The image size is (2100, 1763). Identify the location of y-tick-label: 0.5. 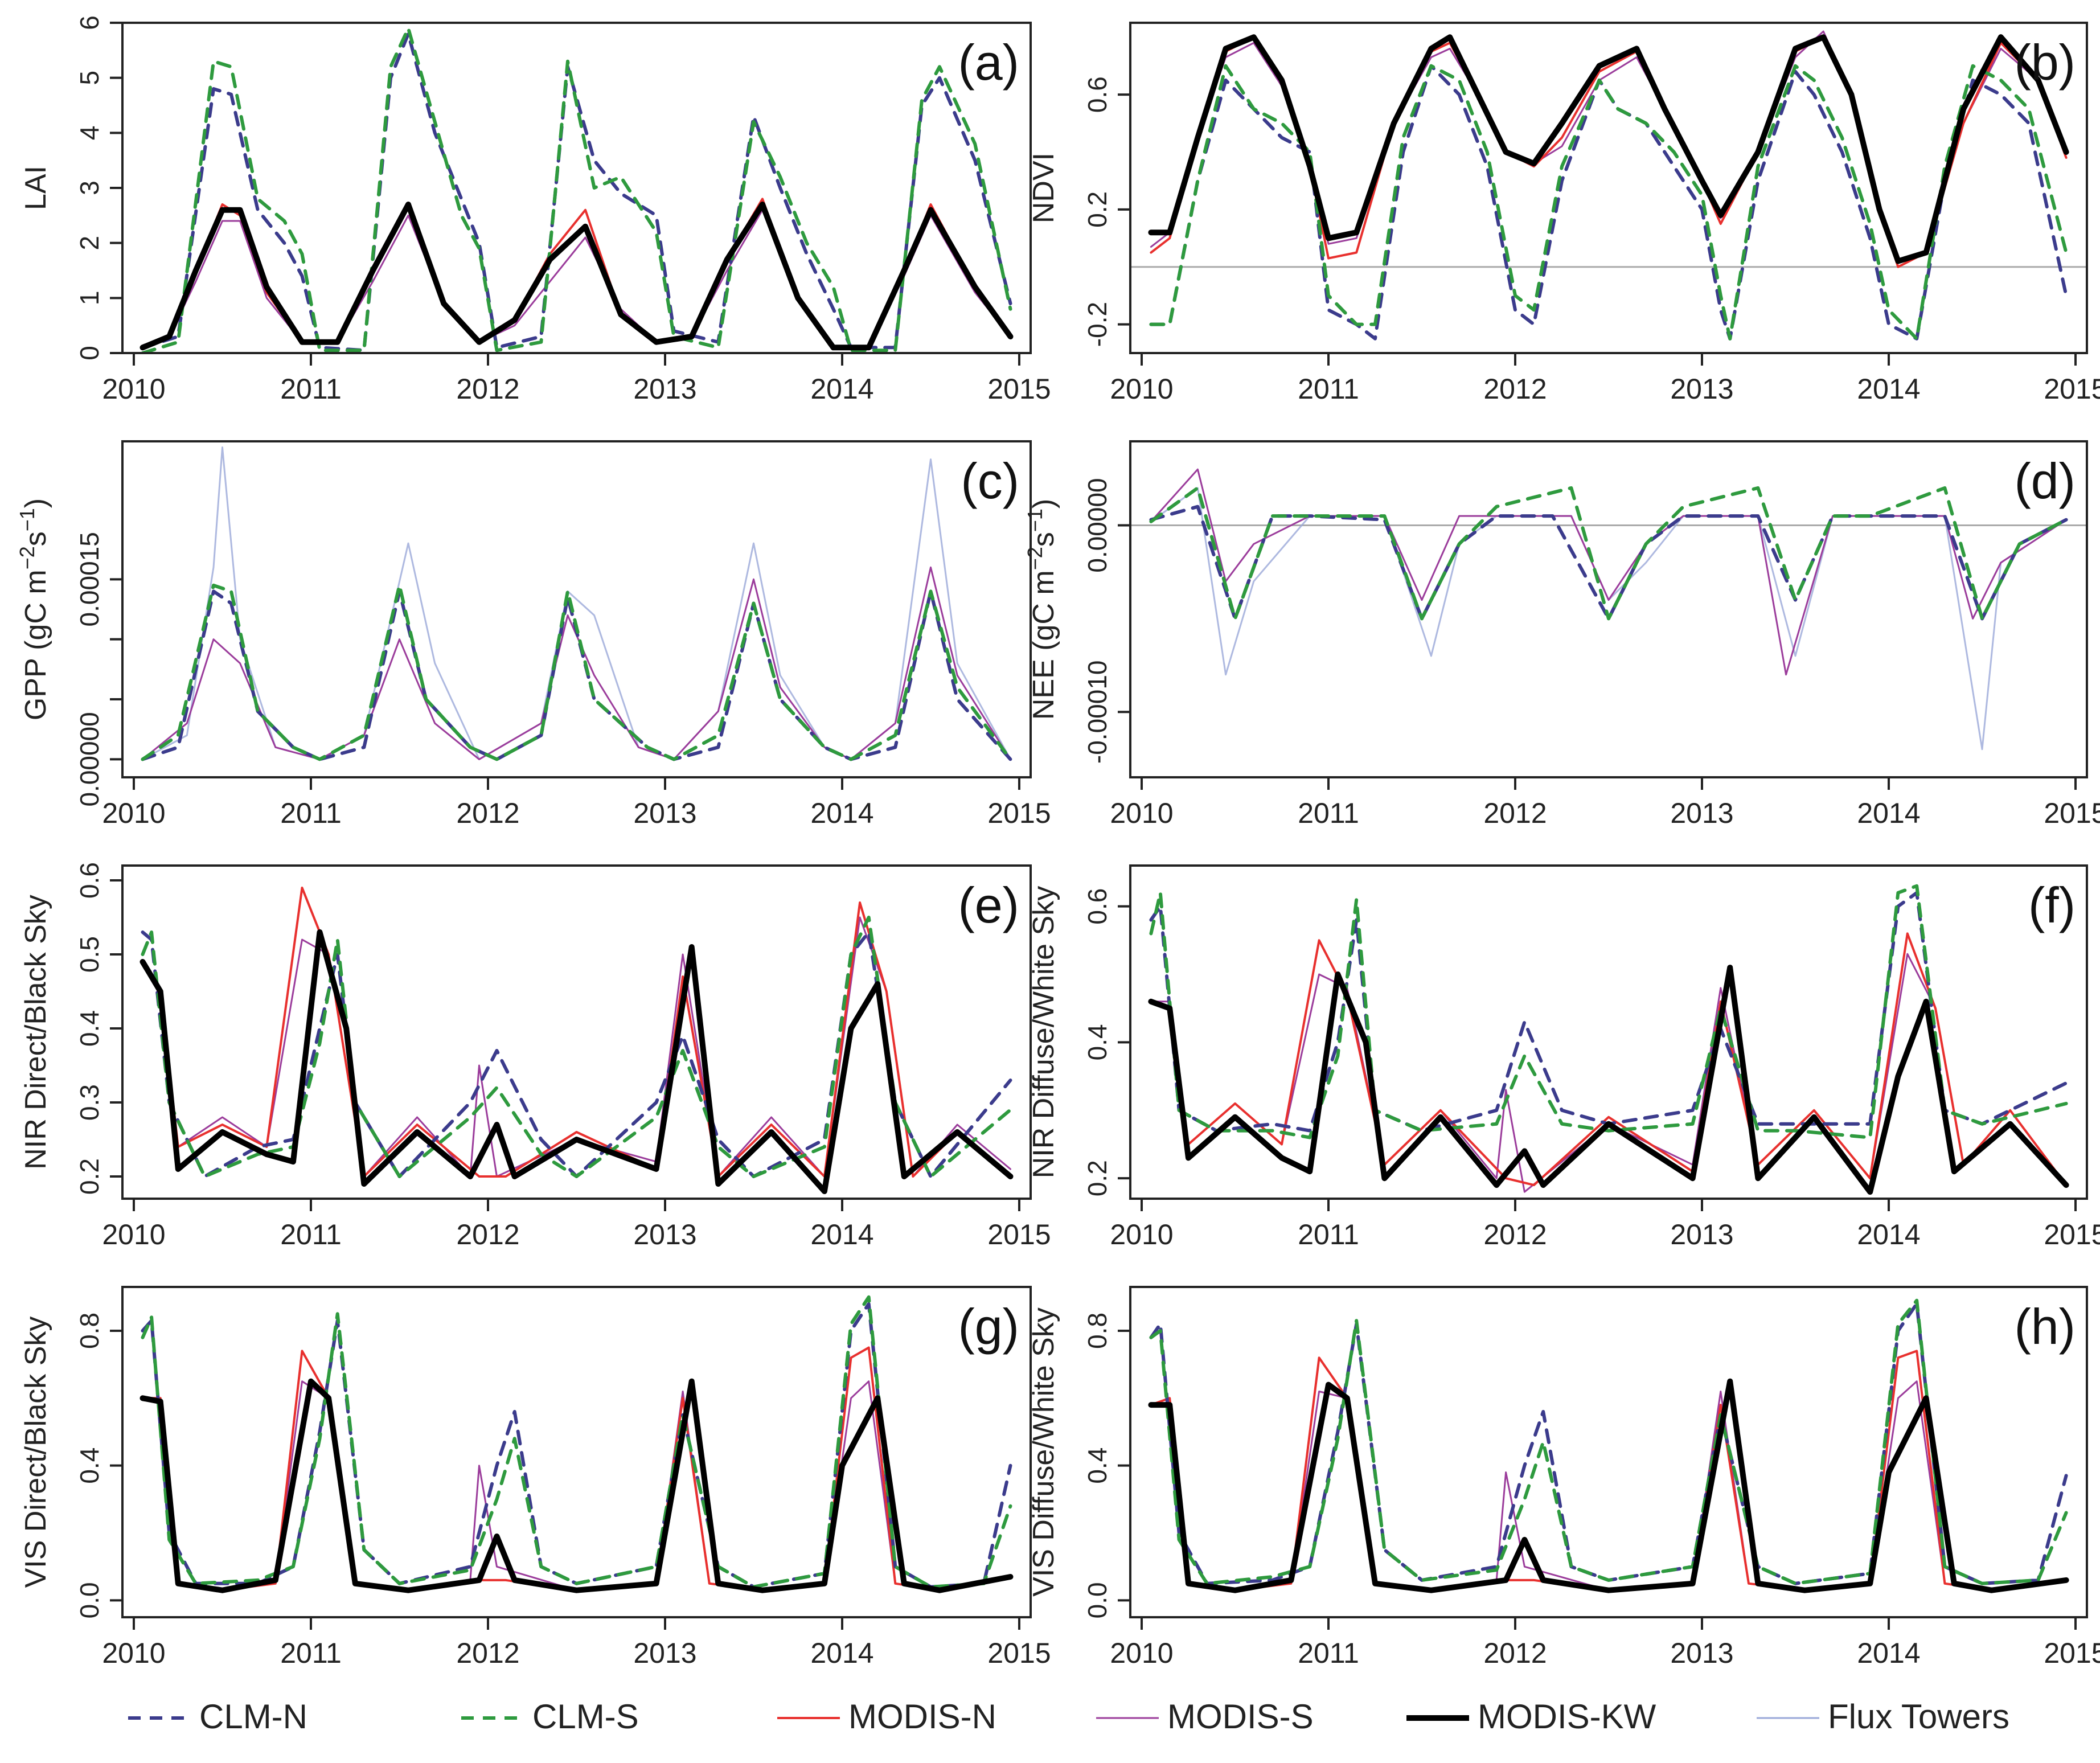
(89, 954).